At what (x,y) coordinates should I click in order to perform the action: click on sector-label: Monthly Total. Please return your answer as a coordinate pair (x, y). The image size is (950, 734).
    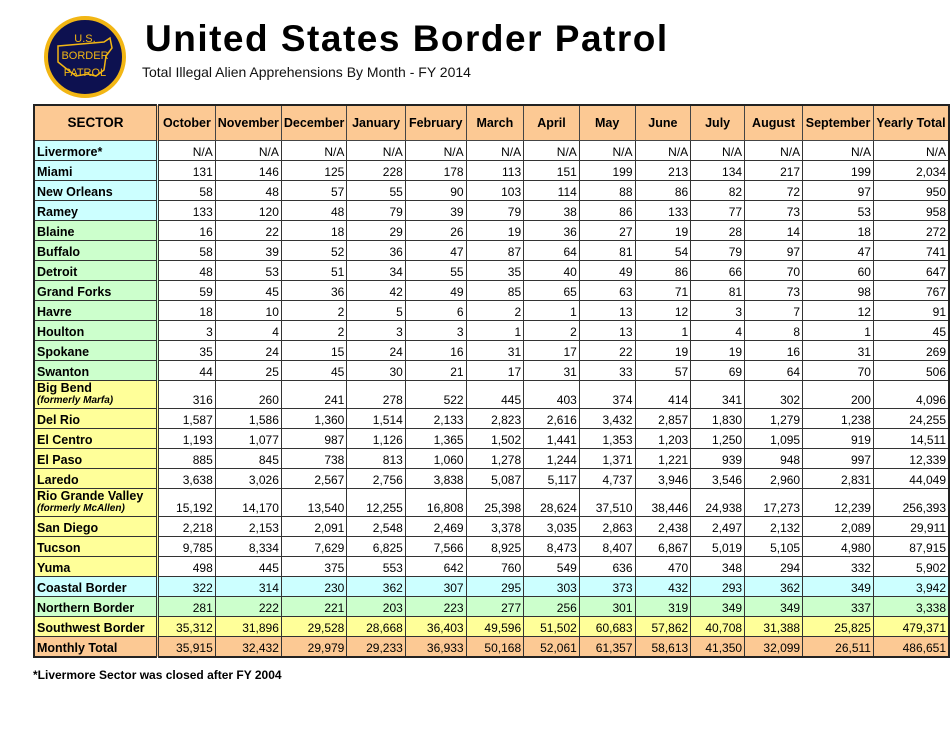
    Looking at the image, I should click on (77, 648).